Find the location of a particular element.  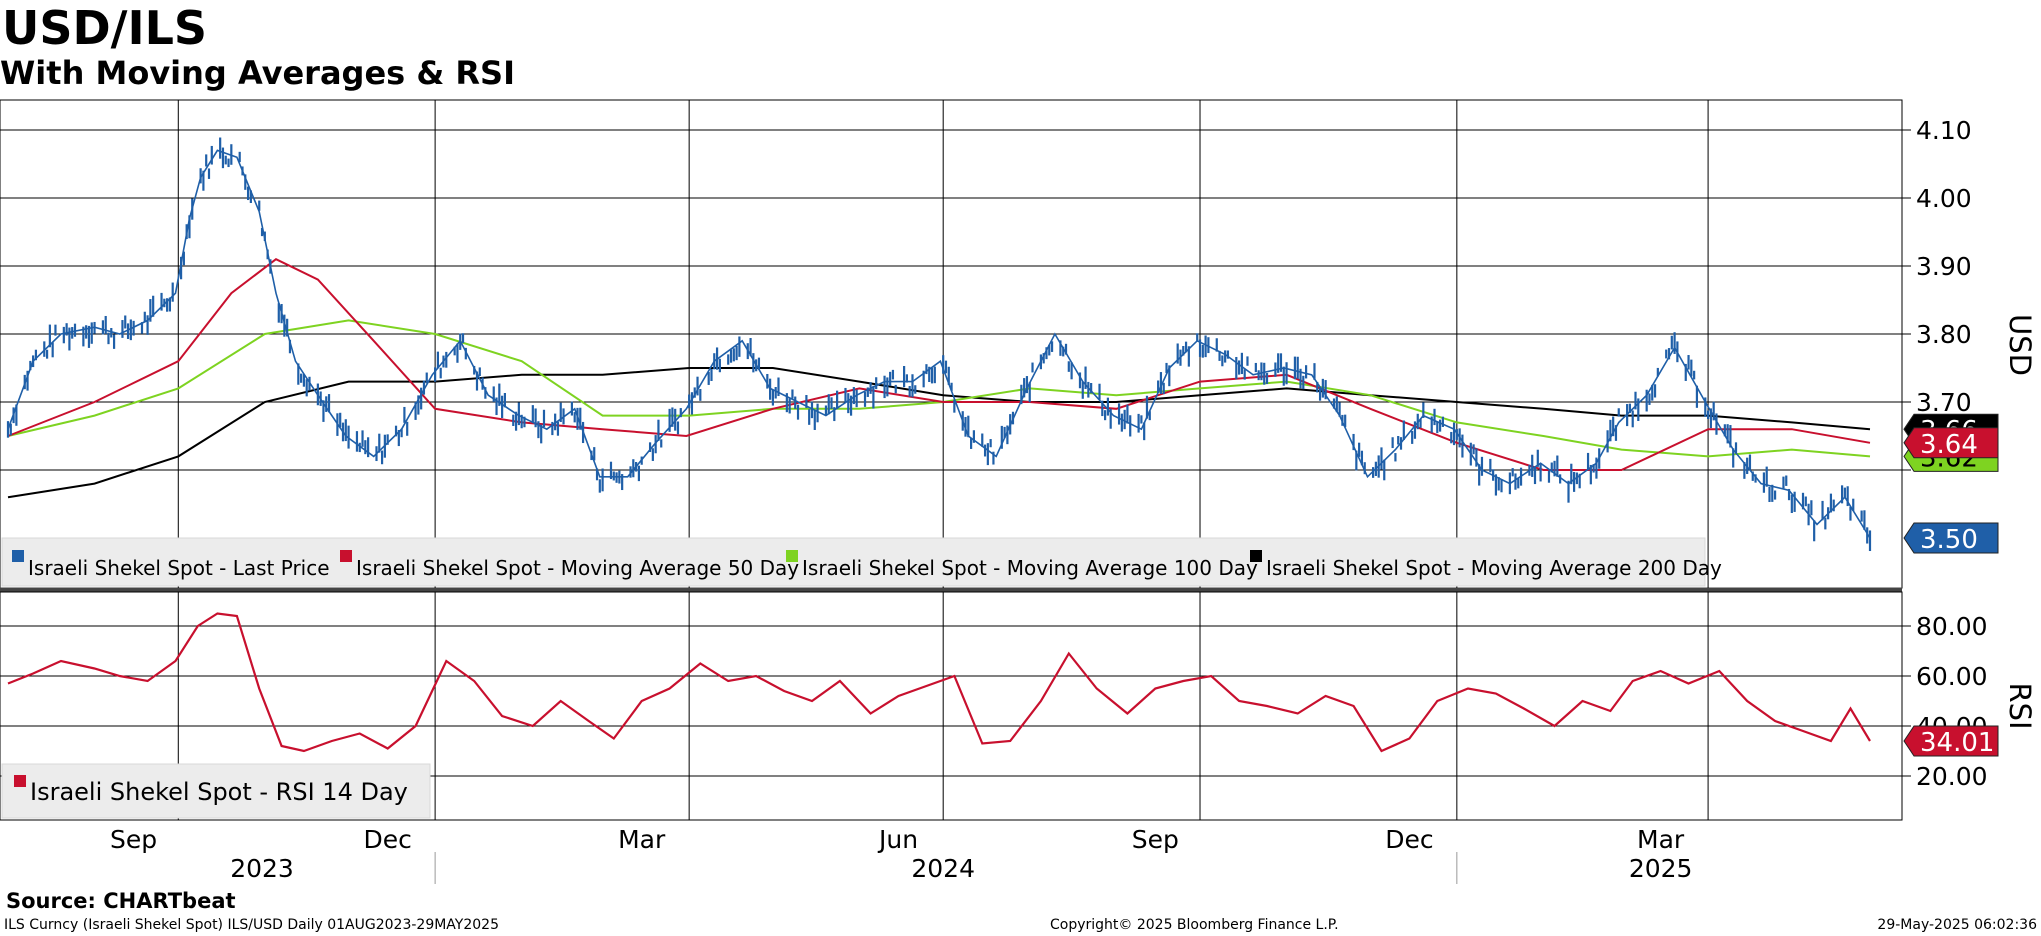

last-value-tag-label: 34.01 is located at coordinates (1957, 743).